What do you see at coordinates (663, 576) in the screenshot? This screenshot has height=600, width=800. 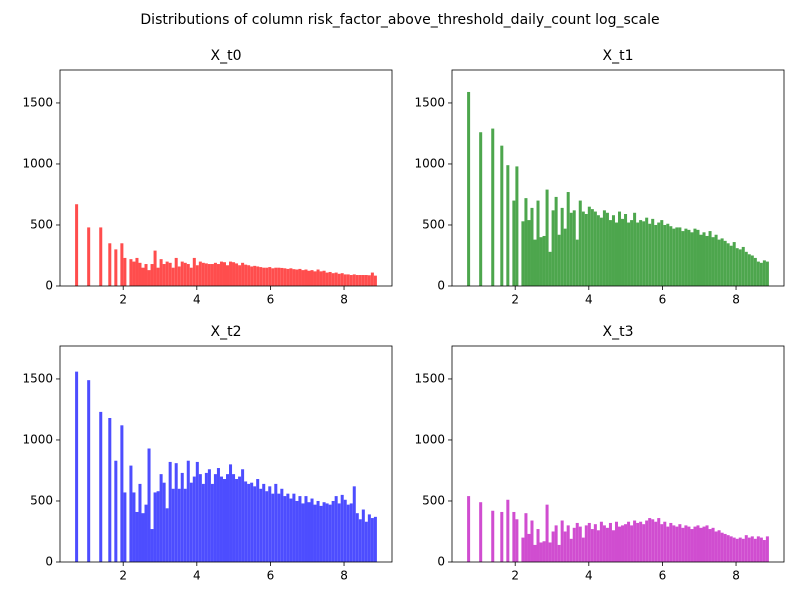 I see `x-tick-label: 6` at bounding box center [663, 576].